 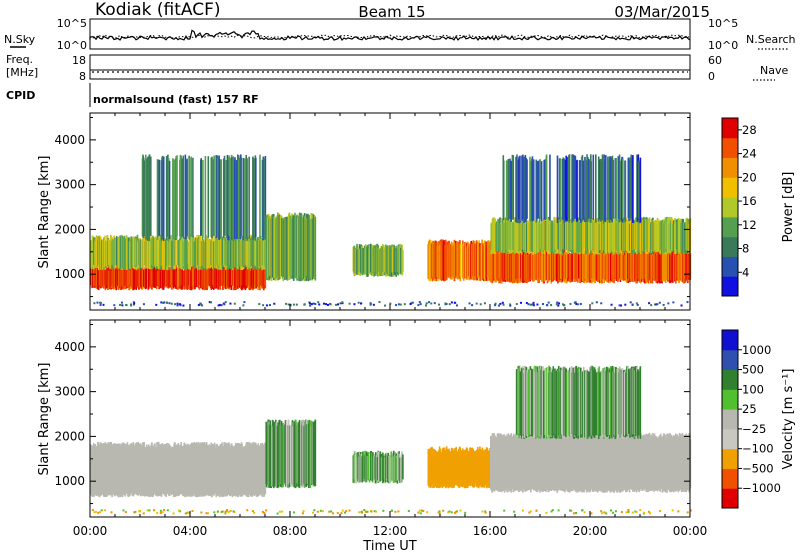 I want to click on y-tick-label: 2000, so click(x=69, y=436).